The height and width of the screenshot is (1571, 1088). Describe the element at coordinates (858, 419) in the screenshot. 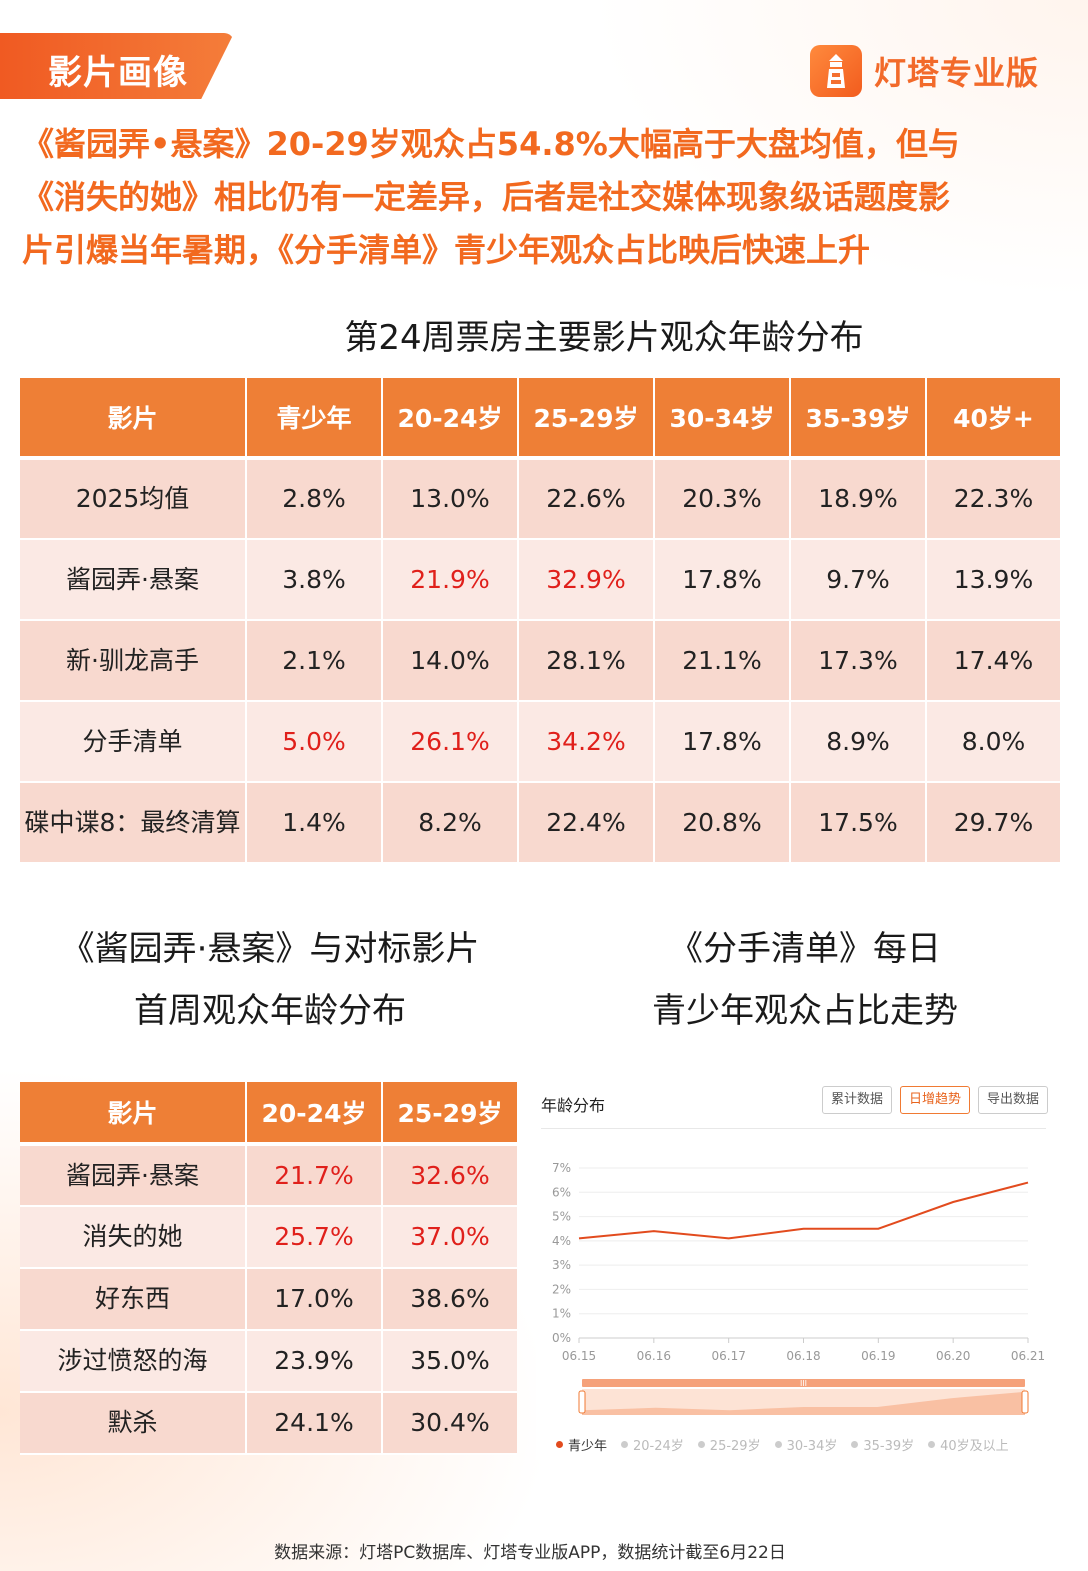

I see `column-header: 35-39岁` at that location.